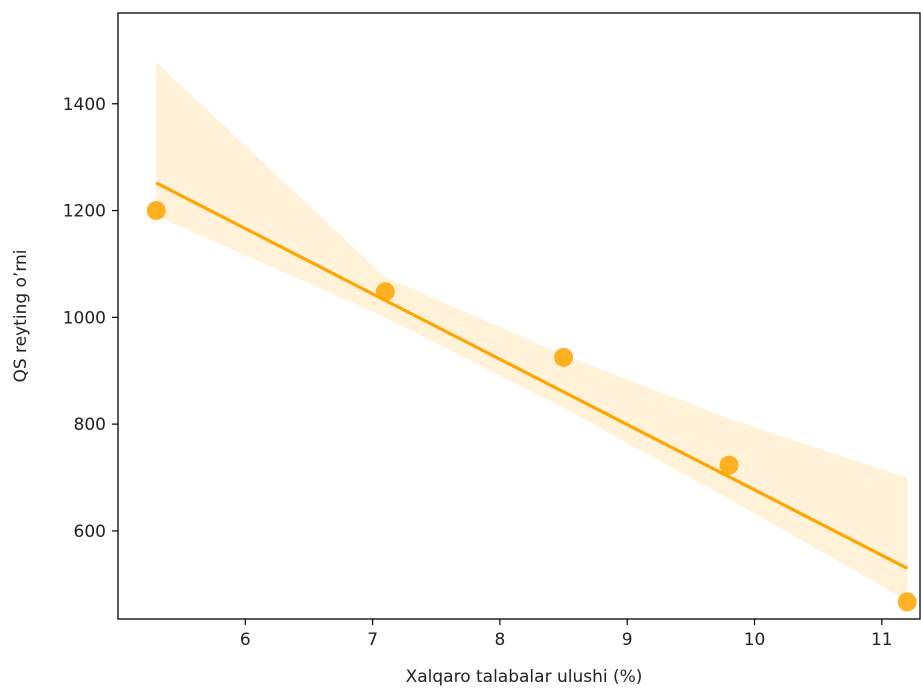 The image size is (921, 689). Describe the element at coordinates (84, 105) in the screenshot. I see `y-tick-label: 1400` at that location.